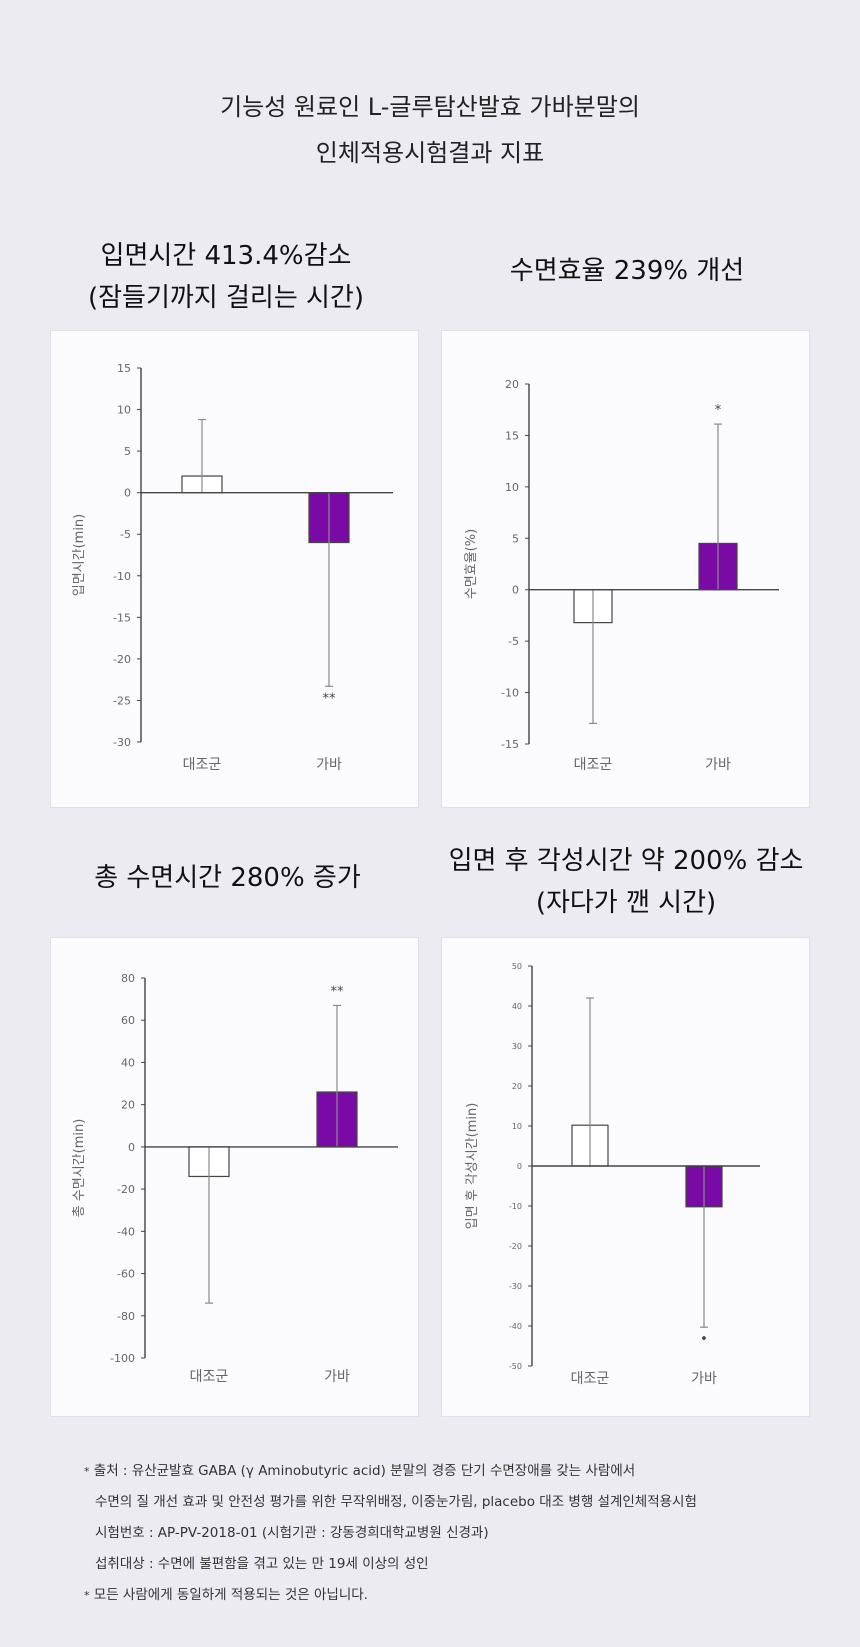  What do you see at coordinates (626, 903) in the screenshot?
I see `chart-title-line2: (자다가 깬 시간)` at bounding box center [626, 903].